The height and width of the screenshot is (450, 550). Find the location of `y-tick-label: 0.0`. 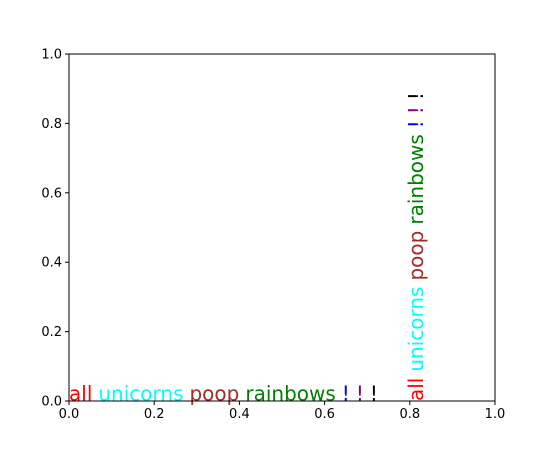

y-tick-label: 0.0 is located at coordinates (51, 402).